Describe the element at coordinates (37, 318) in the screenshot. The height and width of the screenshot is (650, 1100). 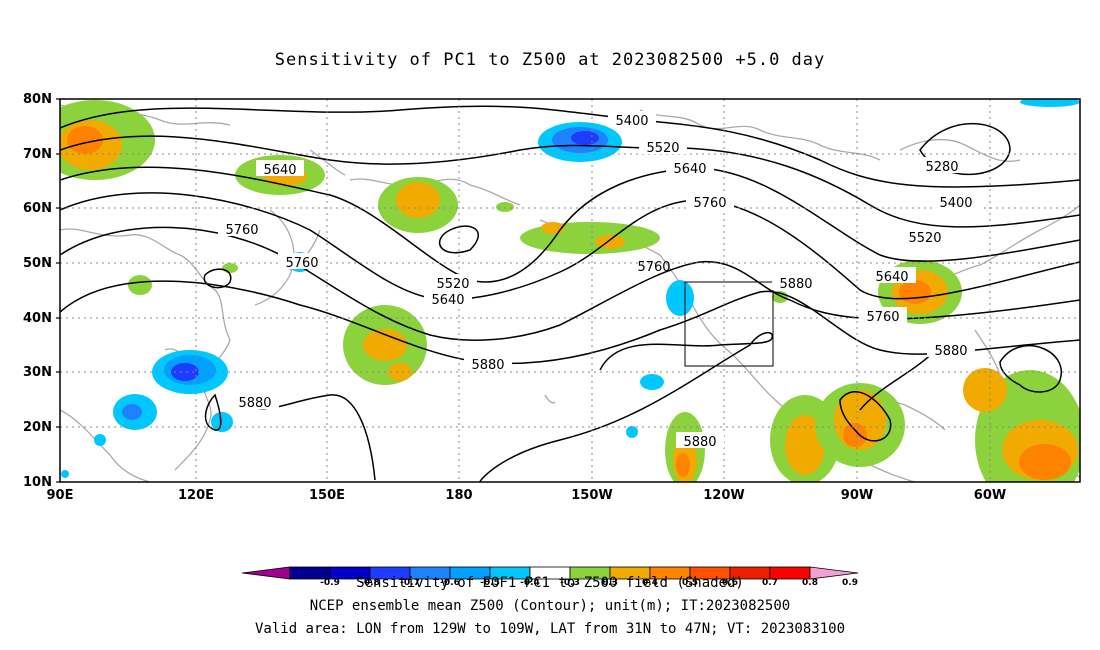
I see `lat-label: 40N` at that location.